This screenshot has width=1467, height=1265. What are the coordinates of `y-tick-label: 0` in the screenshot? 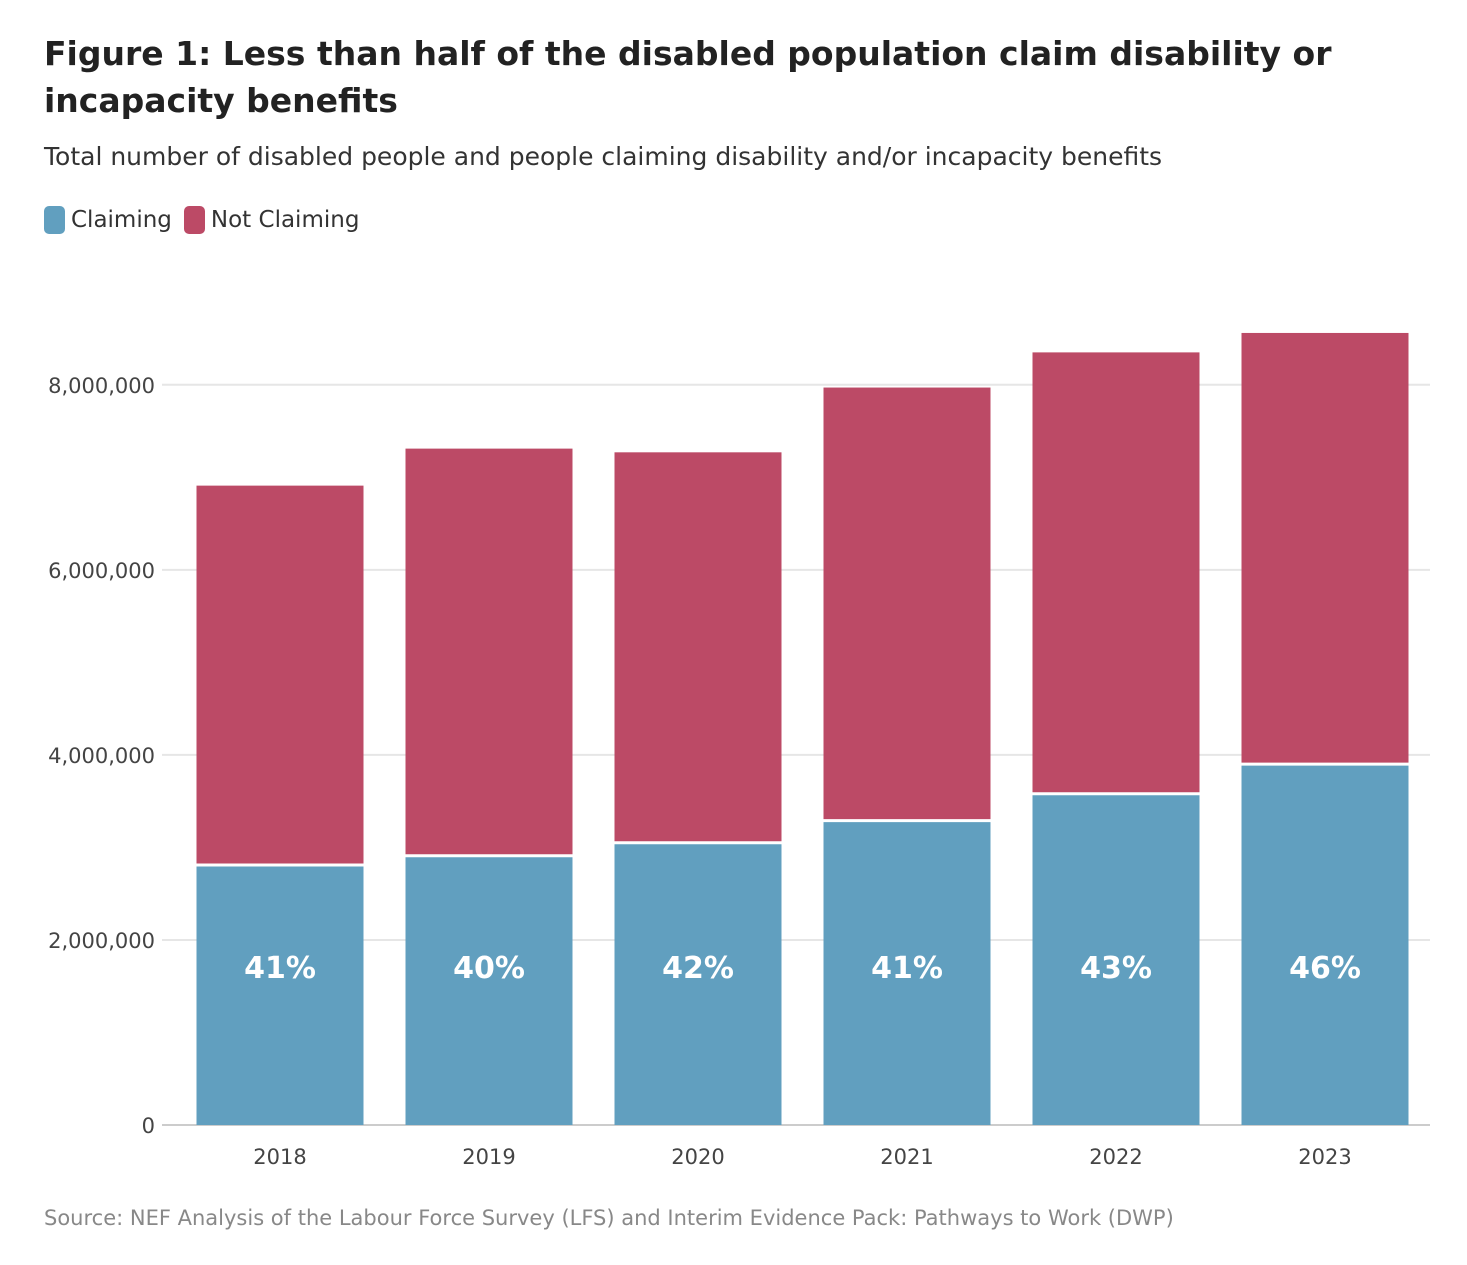 It's located at (148, 1126).